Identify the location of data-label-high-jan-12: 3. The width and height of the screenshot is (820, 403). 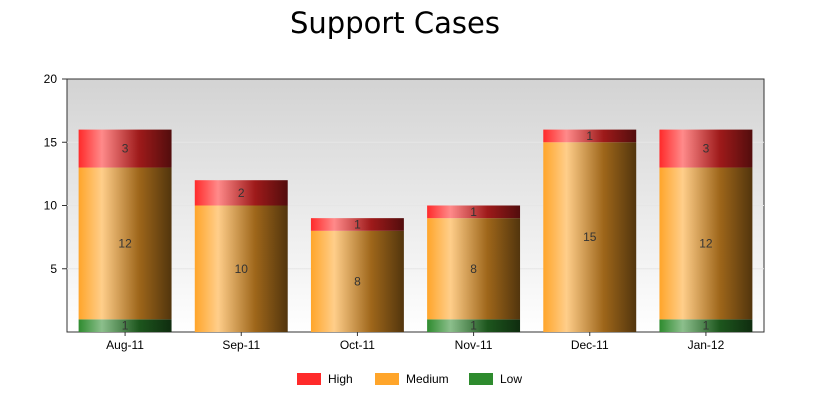
(706, 149).